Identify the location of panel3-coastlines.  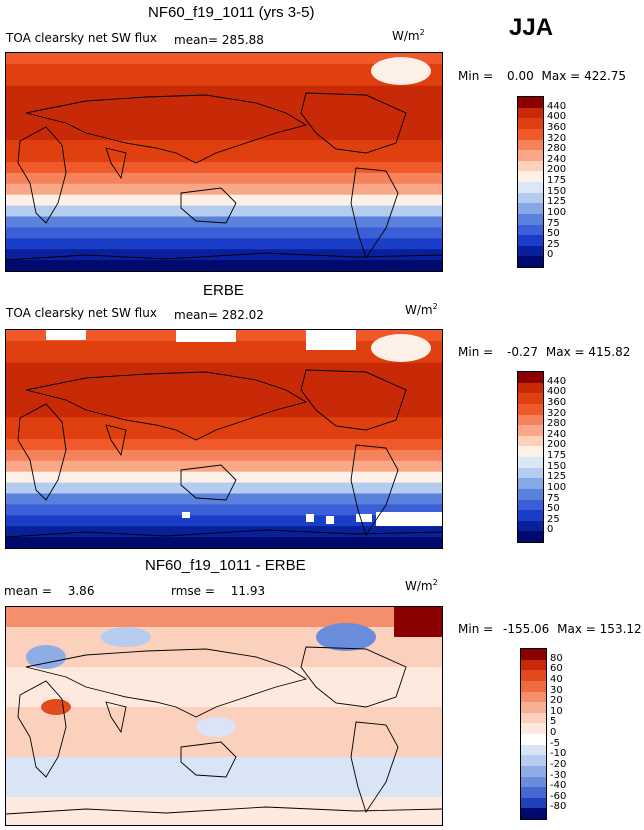
(224, 730).